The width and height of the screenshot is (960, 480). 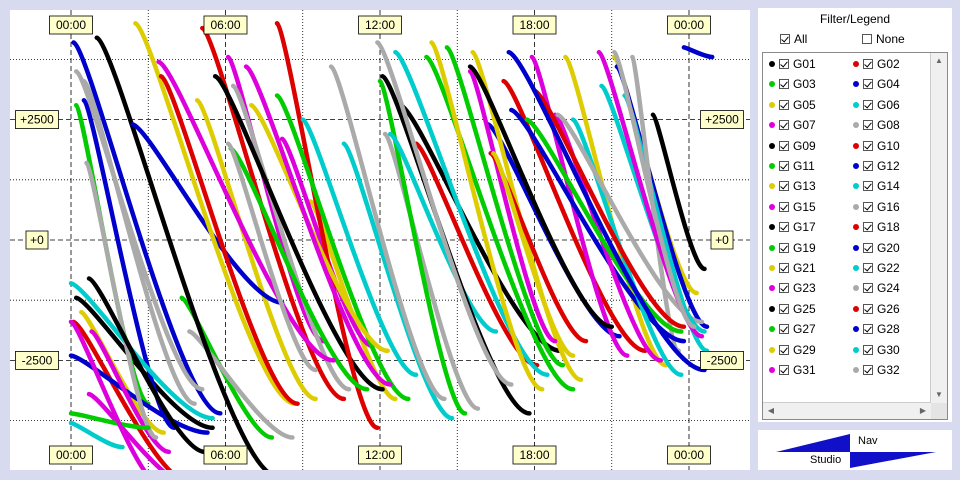 I want to click on legend-item-g09: G09, so click(x=792, y=146).